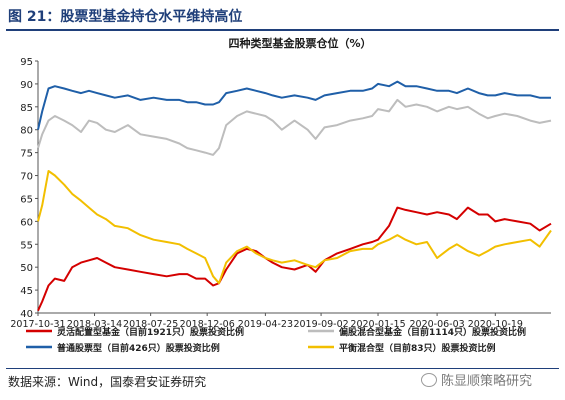  What do you see at coordinates (125, 17) in the screenshot?
I see `figure-title: 图 21：股票型基金持仓水平维持高位` at bounding box center [125, 17].